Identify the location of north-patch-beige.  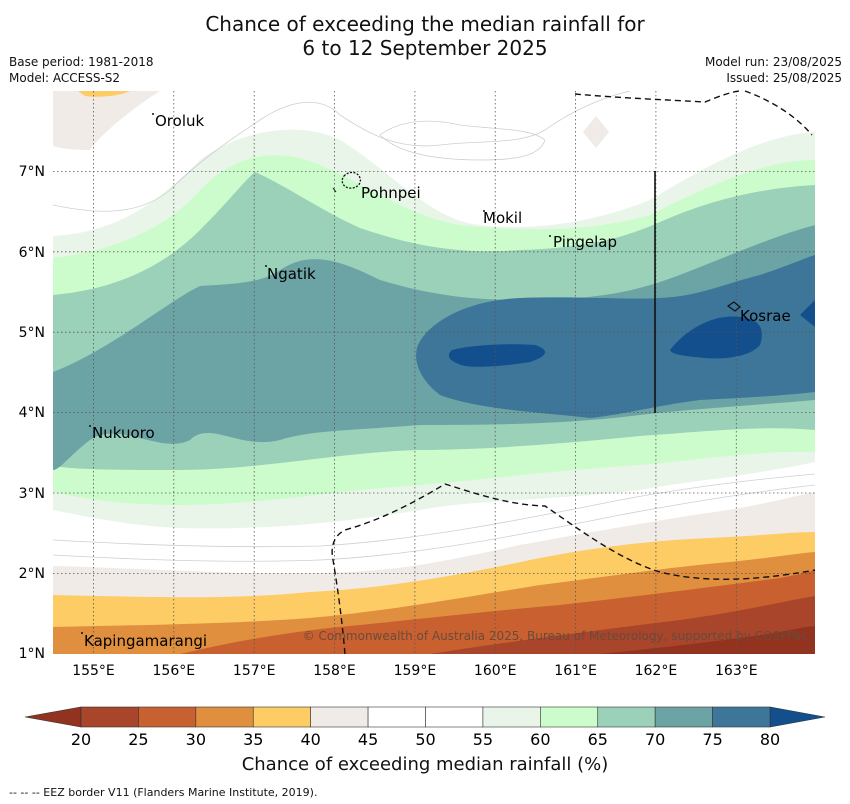
(106, 120).